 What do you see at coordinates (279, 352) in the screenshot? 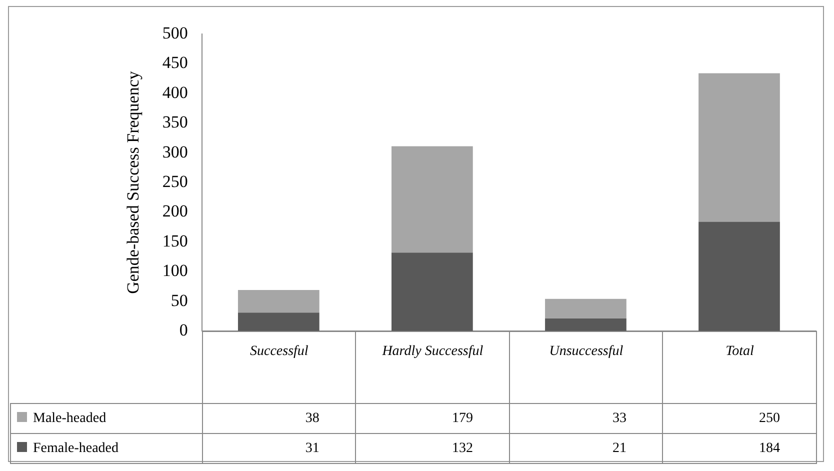
I see `x-tick-label: Successful` at bounding box center [279, 352].